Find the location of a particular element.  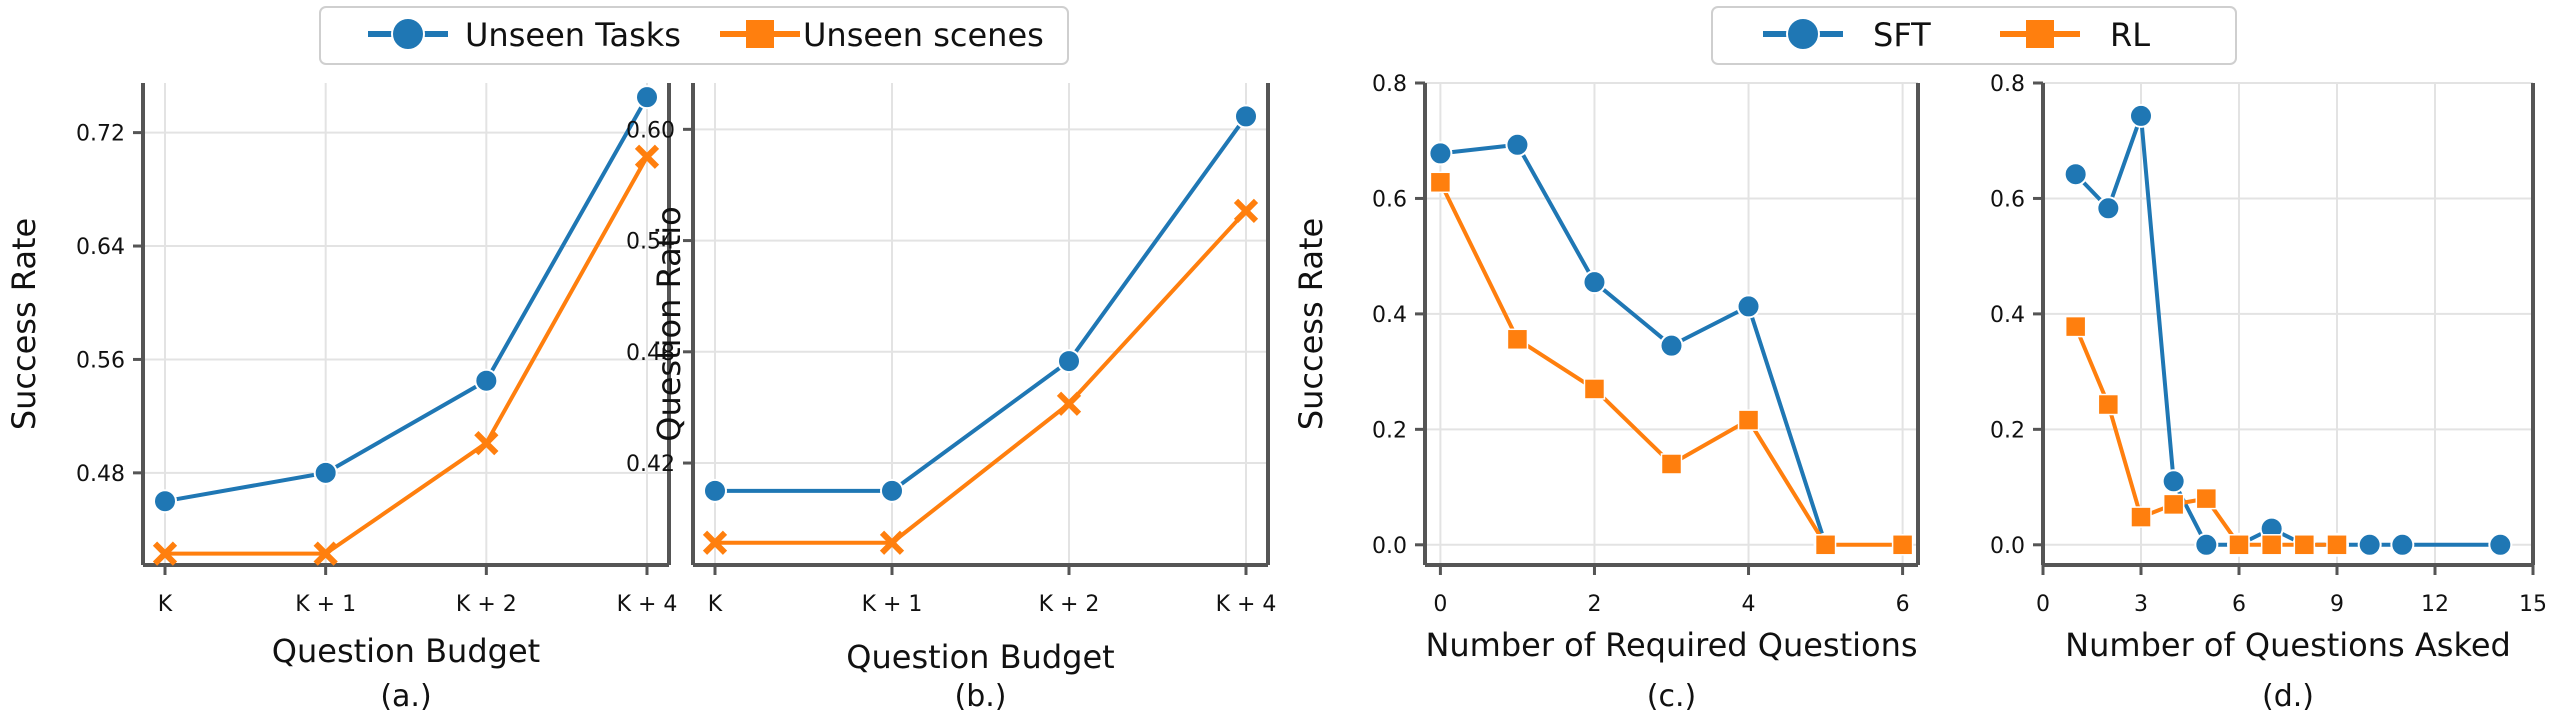

y-tick-label: 0.0 is located at coordinates (2007, 546).